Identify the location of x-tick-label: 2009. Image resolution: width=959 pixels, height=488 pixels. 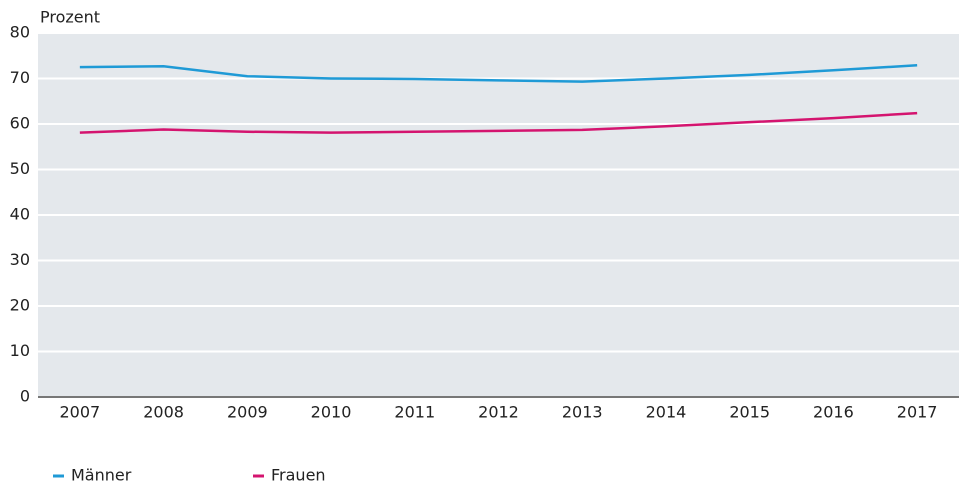
(247, 412).